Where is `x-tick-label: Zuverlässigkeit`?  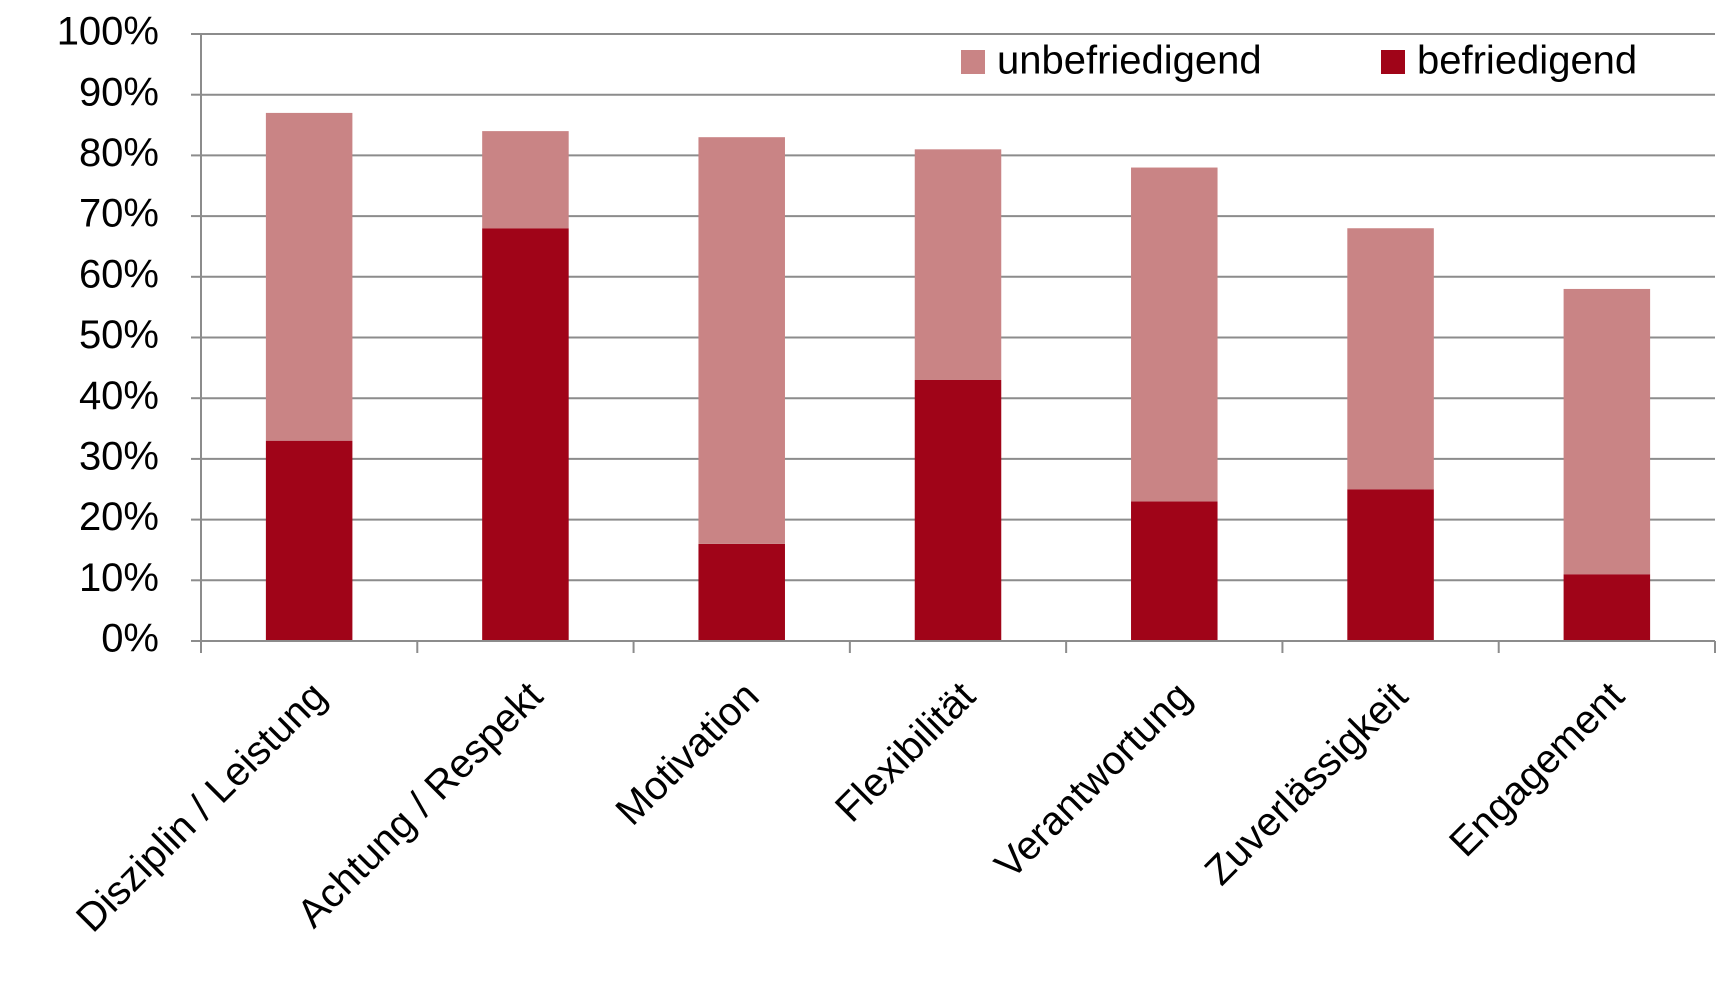
x-tick-label: Zuverlässigkeit is located at coordinates (1307, 784).